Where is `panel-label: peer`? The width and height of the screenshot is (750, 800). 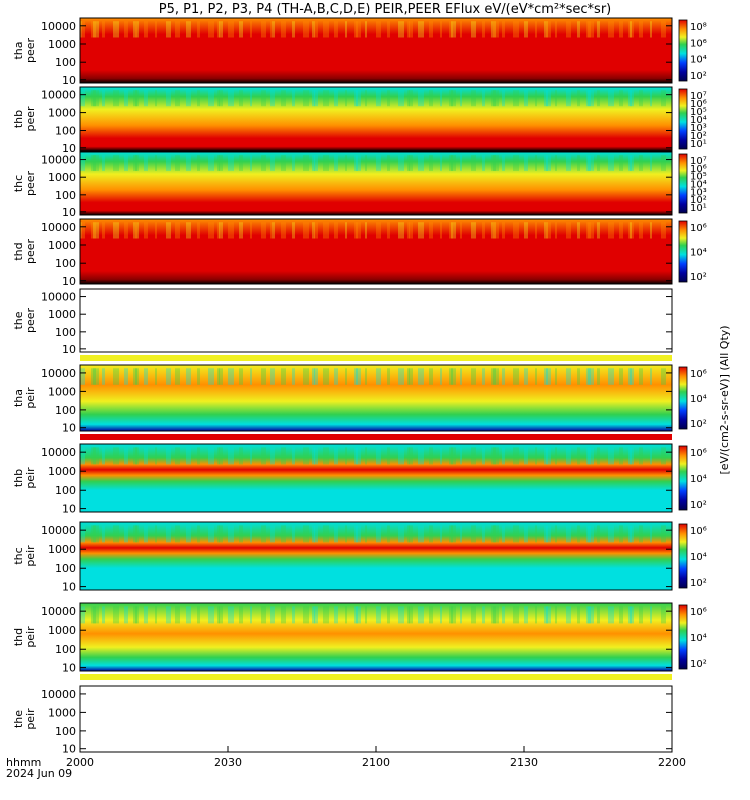 panel-label: peer is located at coordinates (30, 51).